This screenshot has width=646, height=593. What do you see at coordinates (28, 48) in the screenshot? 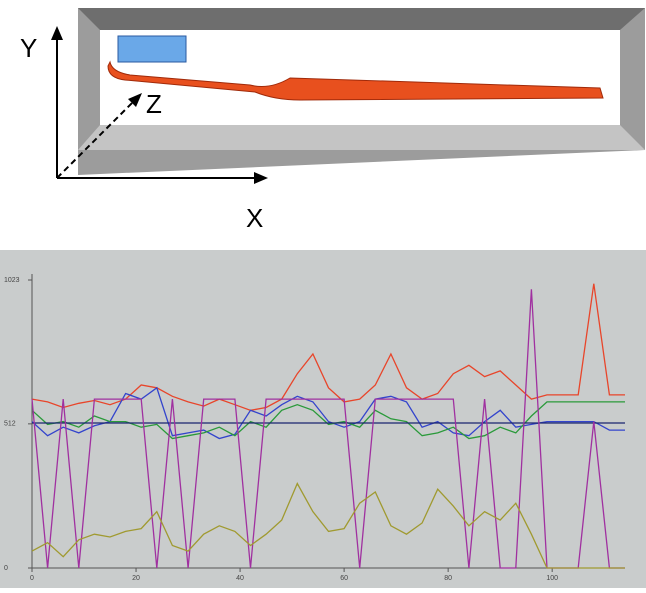
I see `axis-label: Y` at bounding box center [28, 48].